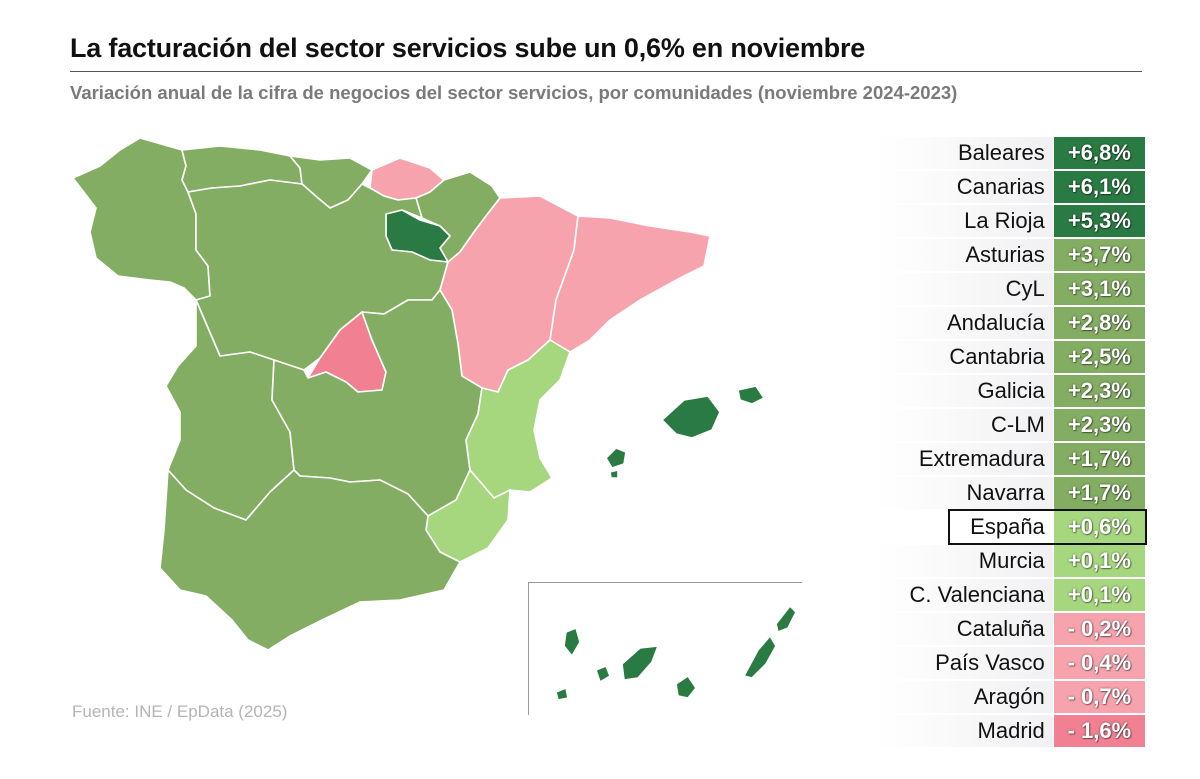 This screenshot has height=779, width=1200. I want to click on canarias-inset-frame, so click(665, 648).